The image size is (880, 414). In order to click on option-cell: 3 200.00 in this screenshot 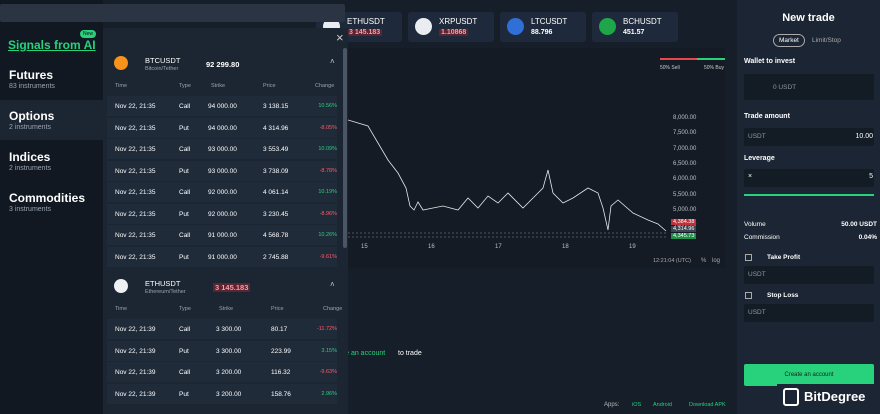, I will do `click(229, 372)`.